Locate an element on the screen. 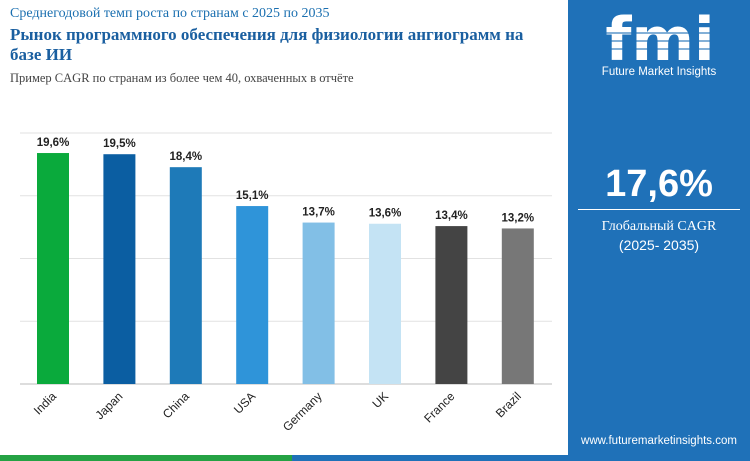 The width and height of the screenshot is (750, 461). bar-usa is located at coordinates (252, 295).